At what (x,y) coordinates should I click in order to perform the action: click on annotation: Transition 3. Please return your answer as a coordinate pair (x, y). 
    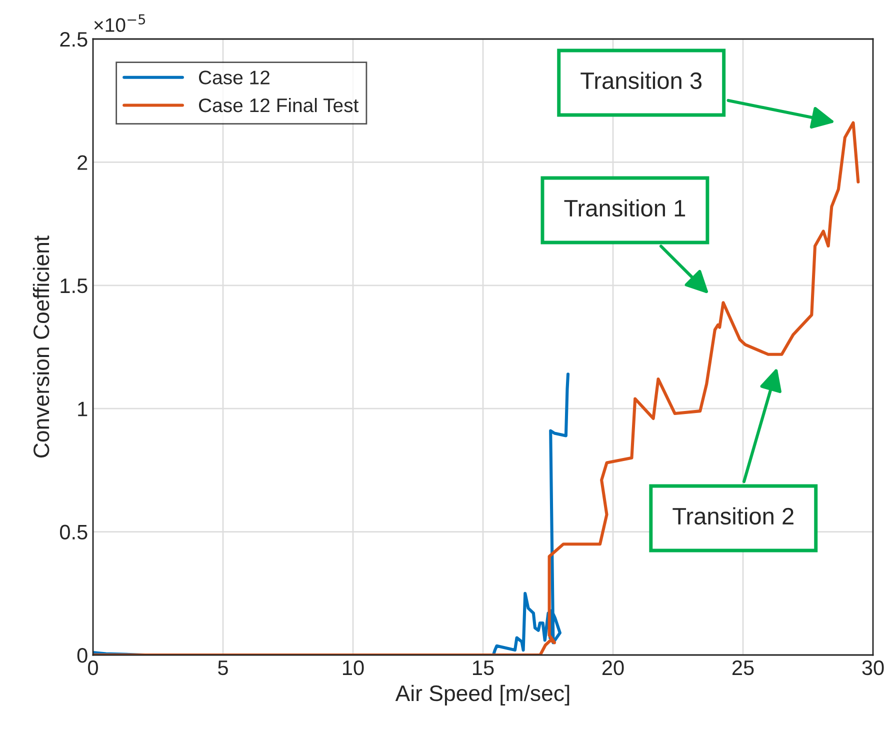
    Looking at the image, I should click on (641, 81).